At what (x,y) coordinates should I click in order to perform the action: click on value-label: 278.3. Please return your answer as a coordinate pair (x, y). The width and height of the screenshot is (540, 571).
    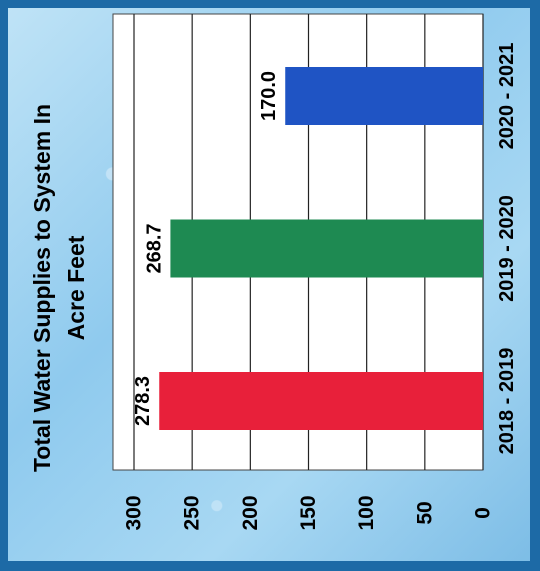
    Looking at the image, I should click on (143, 401).